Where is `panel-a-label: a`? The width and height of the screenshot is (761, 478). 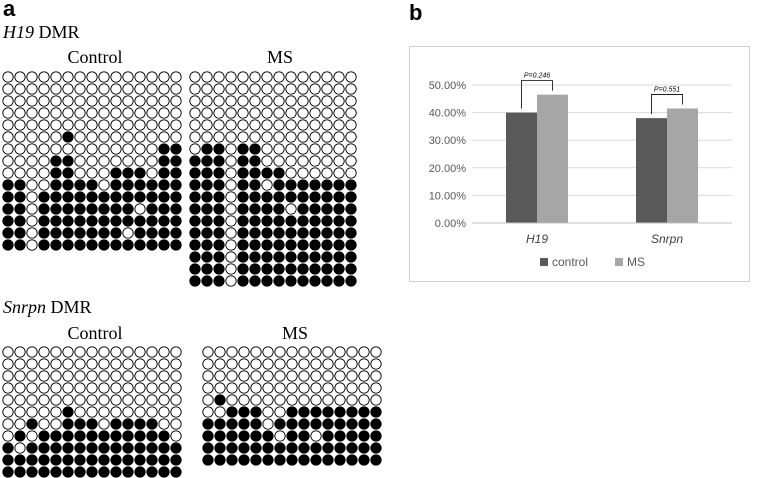 panel-a-label: a is located at coordinates (9, 10).